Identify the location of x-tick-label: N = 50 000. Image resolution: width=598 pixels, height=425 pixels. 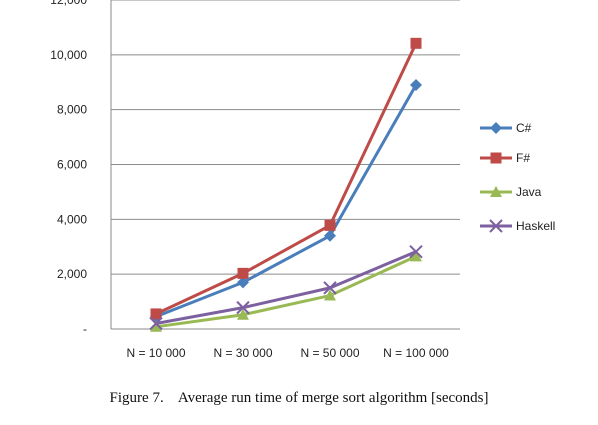
(329, 353).